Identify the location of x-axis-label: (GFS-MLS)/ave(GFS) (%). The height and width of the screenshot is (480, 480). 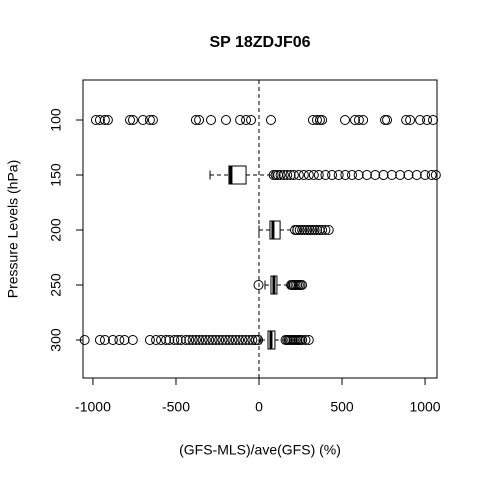
(260, 450).